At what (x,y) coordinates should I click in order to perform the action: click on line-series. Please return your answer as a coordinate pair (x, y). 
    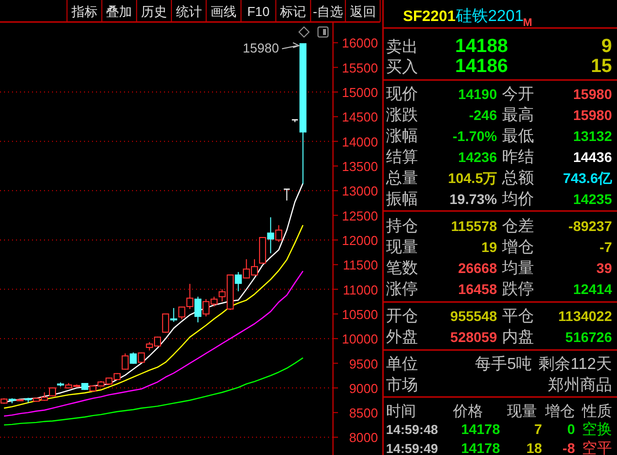
    Looking at the image, I should click on (153, 391).